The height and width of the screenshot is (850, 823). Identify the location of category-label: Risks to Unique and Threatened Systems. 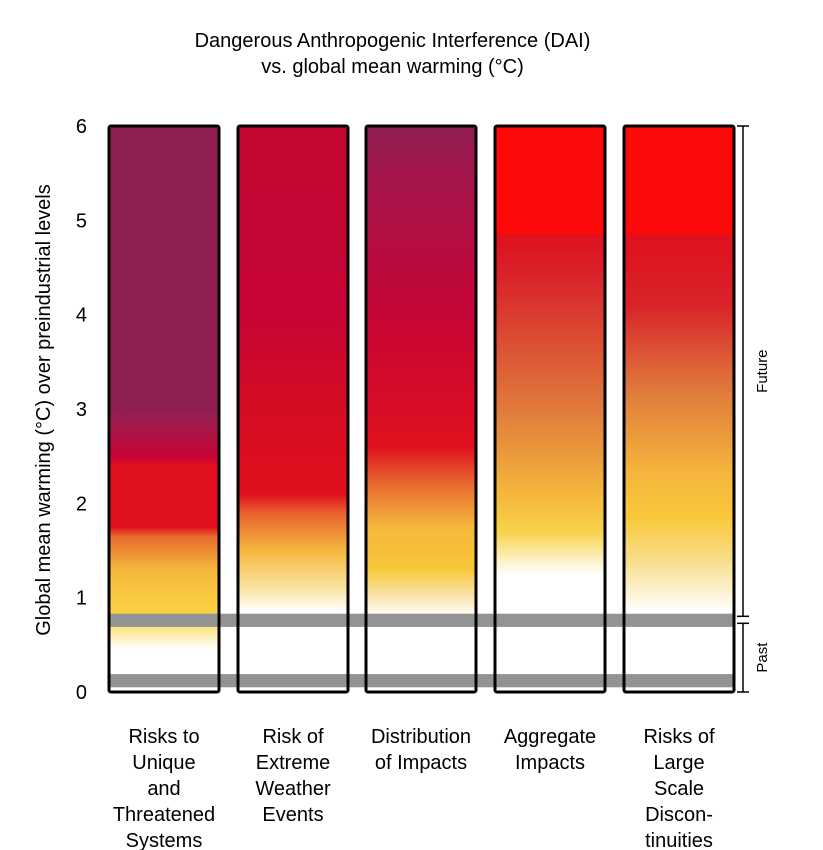
(164, 788).